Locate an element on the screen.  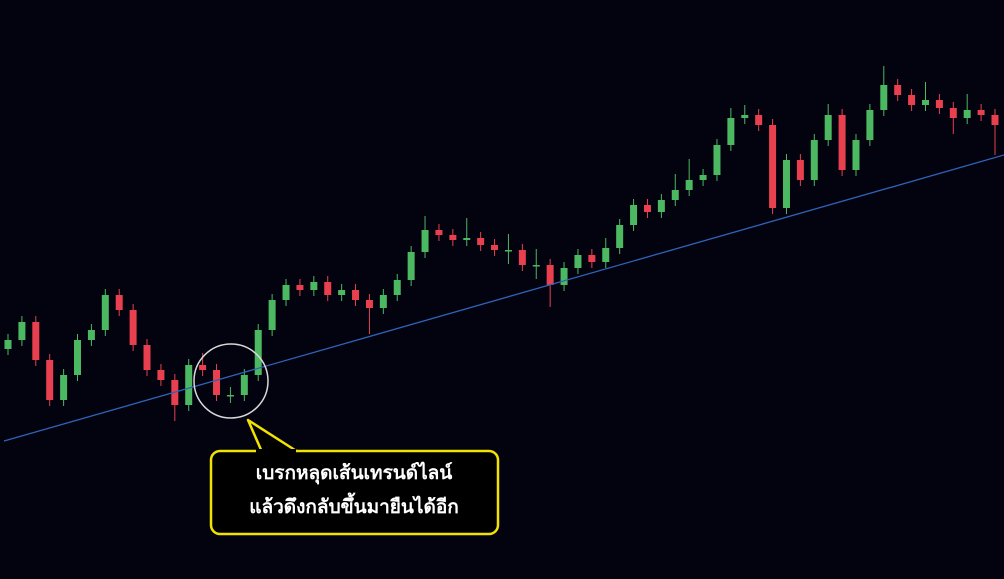
highlight-circle is located at coordinates (231, 381).